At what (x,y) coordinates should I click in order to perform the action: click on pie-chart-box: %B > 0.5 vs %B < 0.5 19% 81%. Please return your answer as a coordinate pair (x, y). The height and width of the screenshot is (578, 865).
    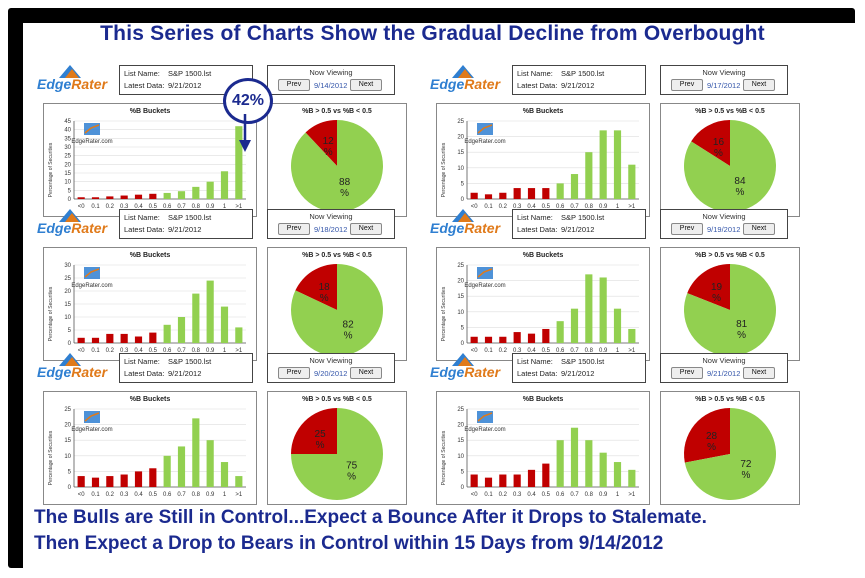
    Looking at the image, I should click on (730, 304).